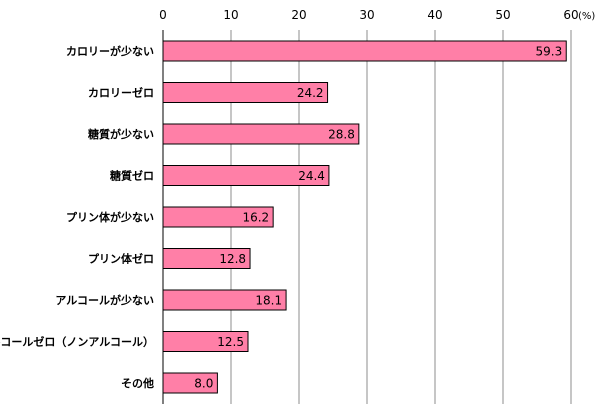 This screenshot has height=411, width=598. I want to click on data-label-7: 12.5, so click(230, 342).